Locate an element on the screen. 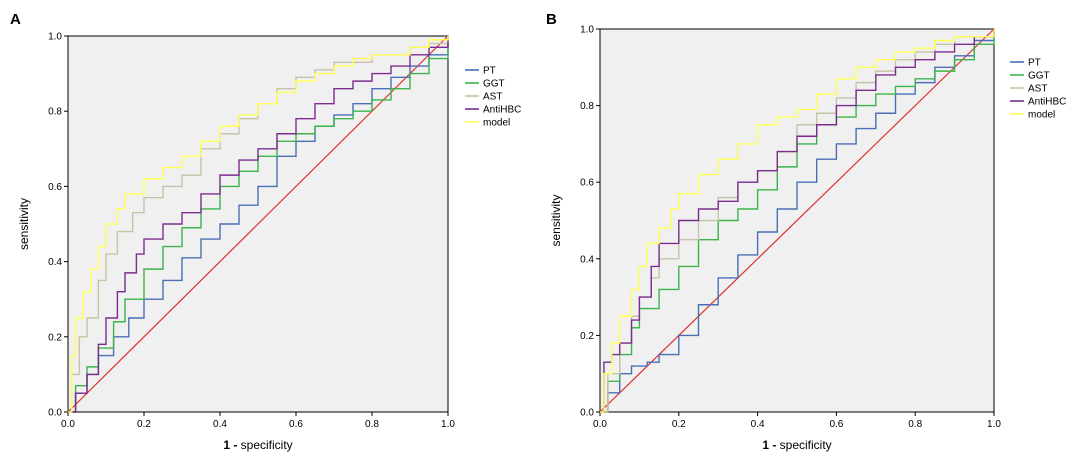 This screenshot has height=462, width=1084. panel-label-b: B is located at coordinates (551, 19).